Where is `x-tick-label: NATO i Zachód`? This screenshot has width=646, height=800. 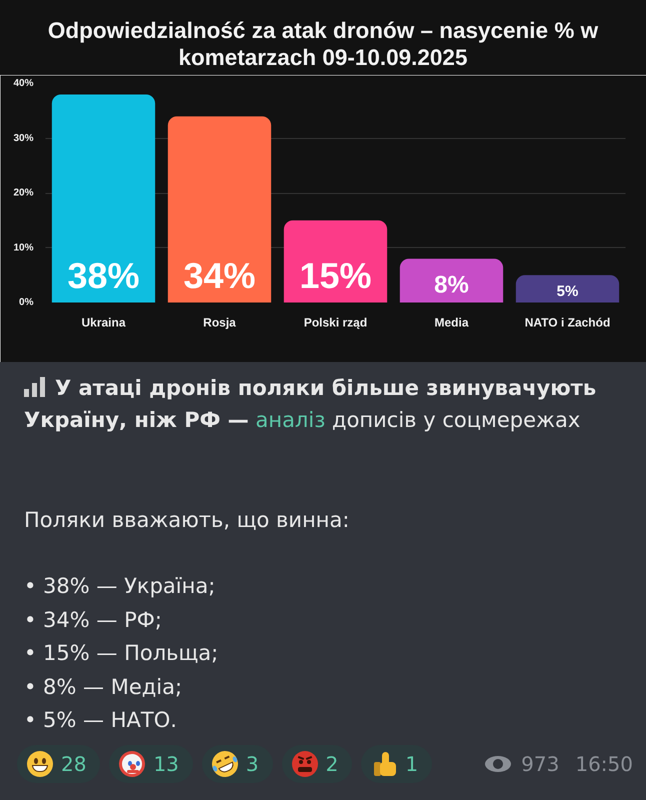 x-tick-label: NATO i Zachód is located at coordinates (567, 323).